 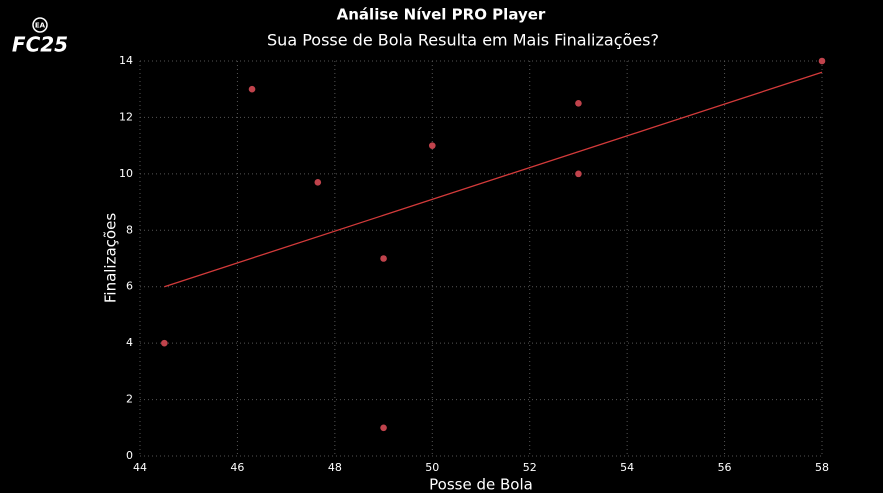 What do you see at coordinates (126, 60) in the screenshot?
I see `y-tick-label: 14` at bounding box center [126, 60].